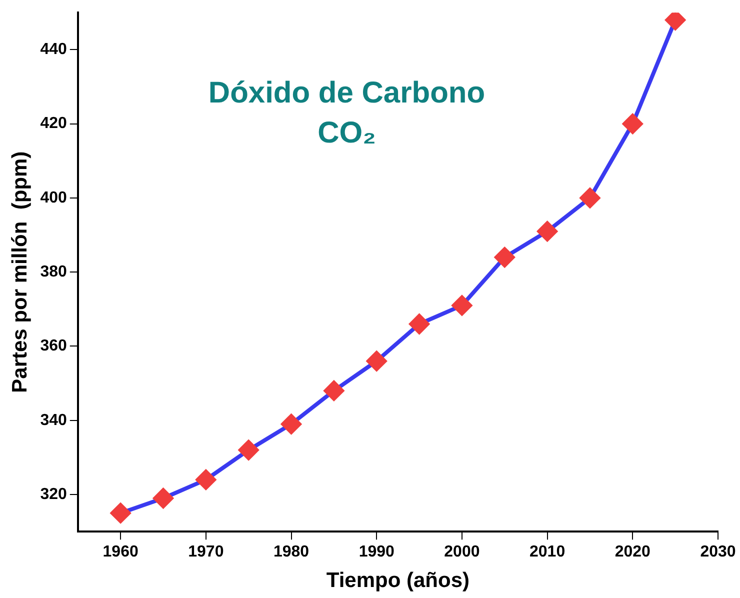 This screenshot has height=598, width=740. What do you see at coordinates (462, 552) in the screenshot?
I see `x-tick-label: 2000` at bounding box center [462, 552].